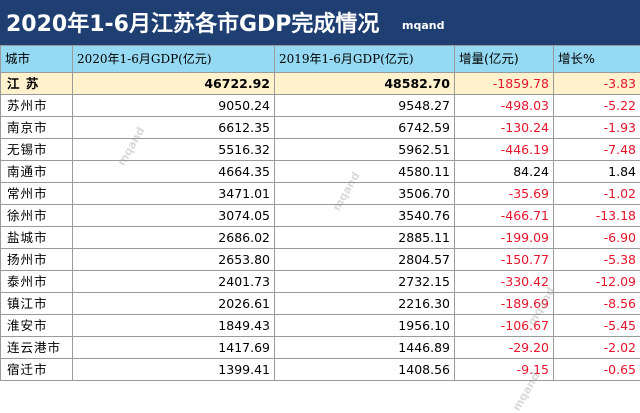 The height and width of the screenshot is (413, 640). What do you see at coordinates (174, 304) in the screenshot?
I see `gdp-2020-cell: 2026.61` at bounding box center [174, 304].